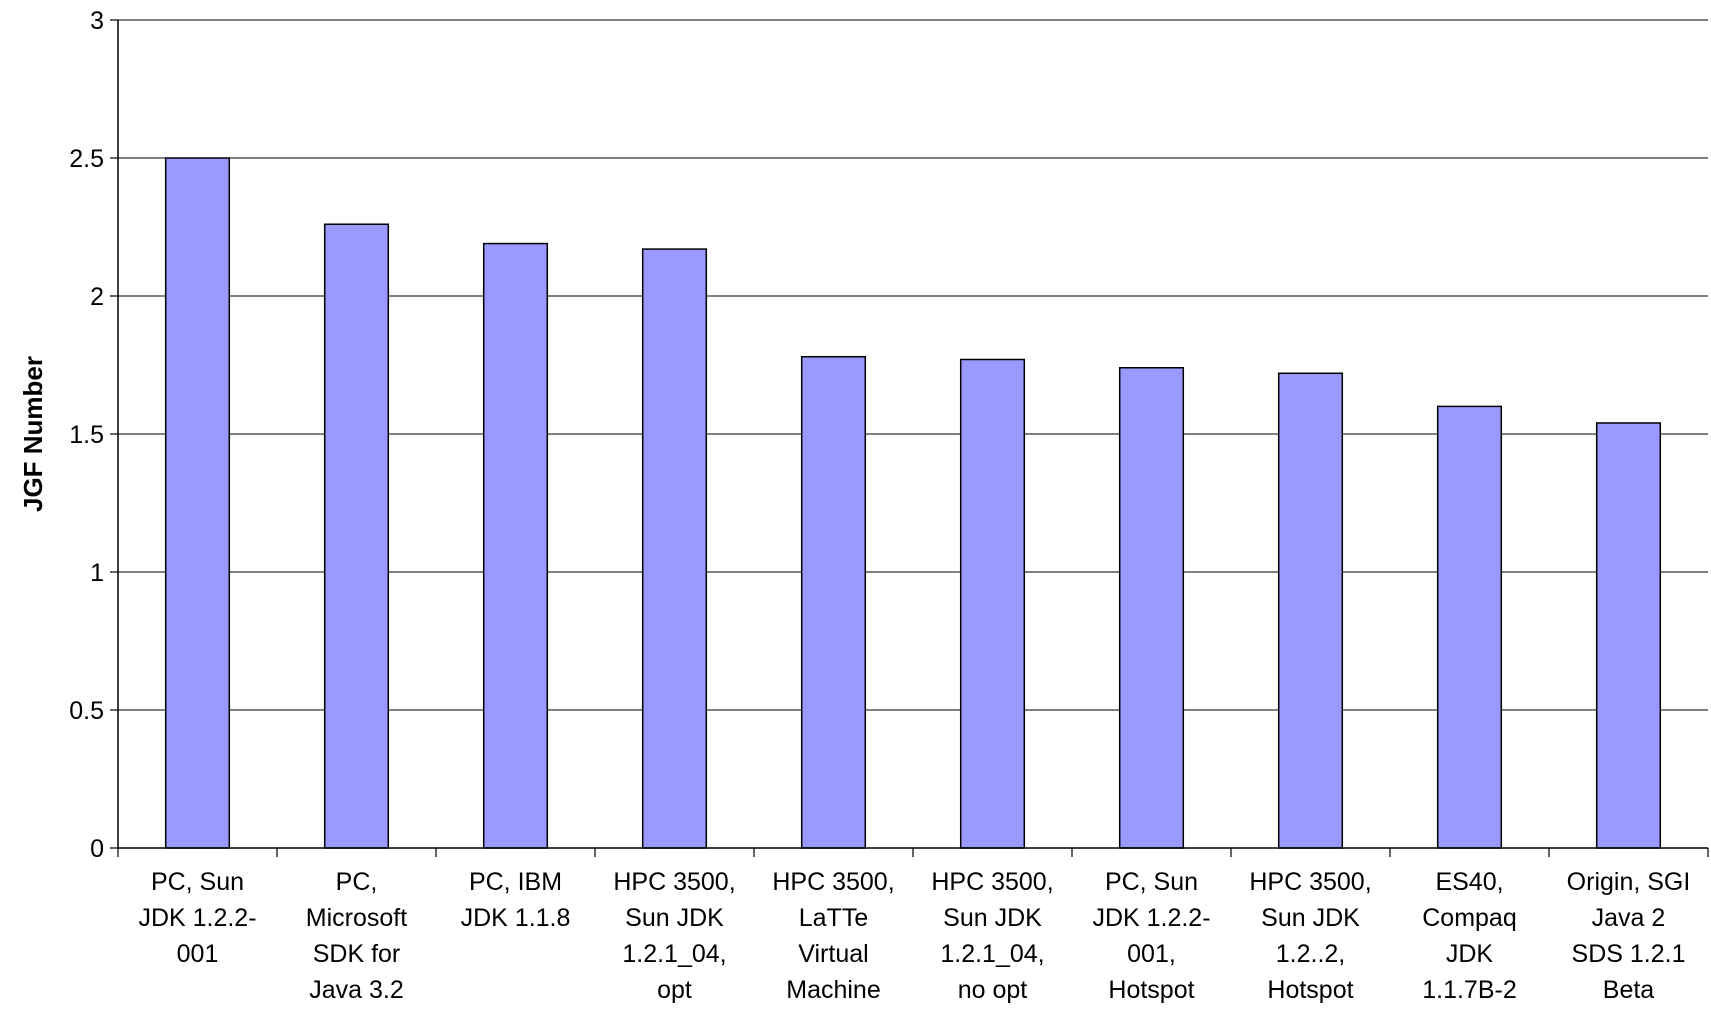 The width and height of the screenshot is (1711, 1013). What do you see at coordinates (516, 900) in the screenshot?
I see `x-category-label: PC, IBM JDK 1.1.8` at bounding box center [516, 900].